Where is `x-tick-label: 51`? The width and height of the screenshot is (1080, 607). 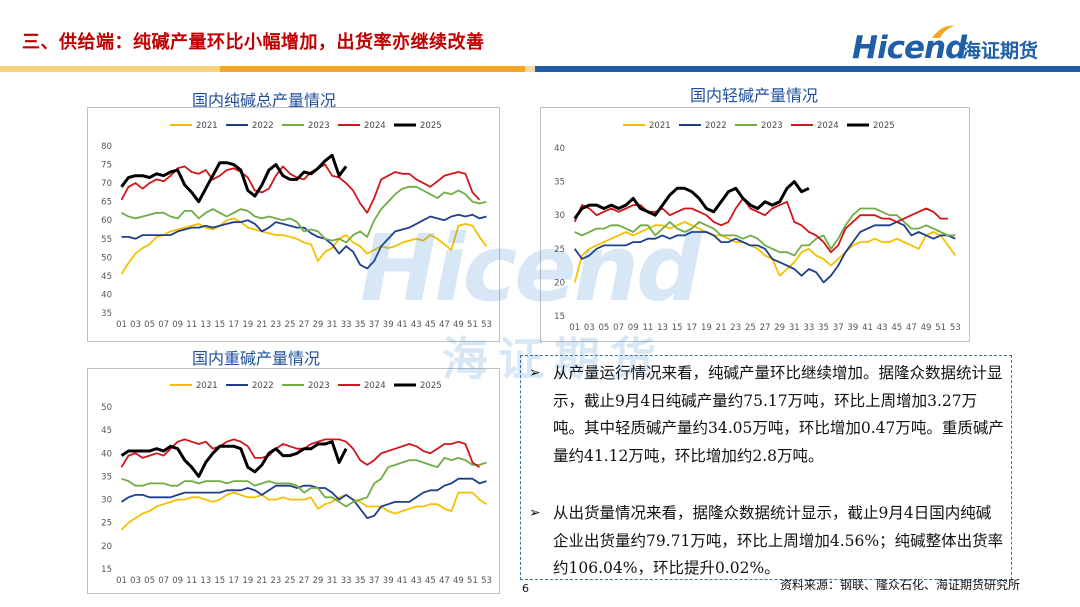
x-tick-label: 51 is located at coordinates (472, 325).